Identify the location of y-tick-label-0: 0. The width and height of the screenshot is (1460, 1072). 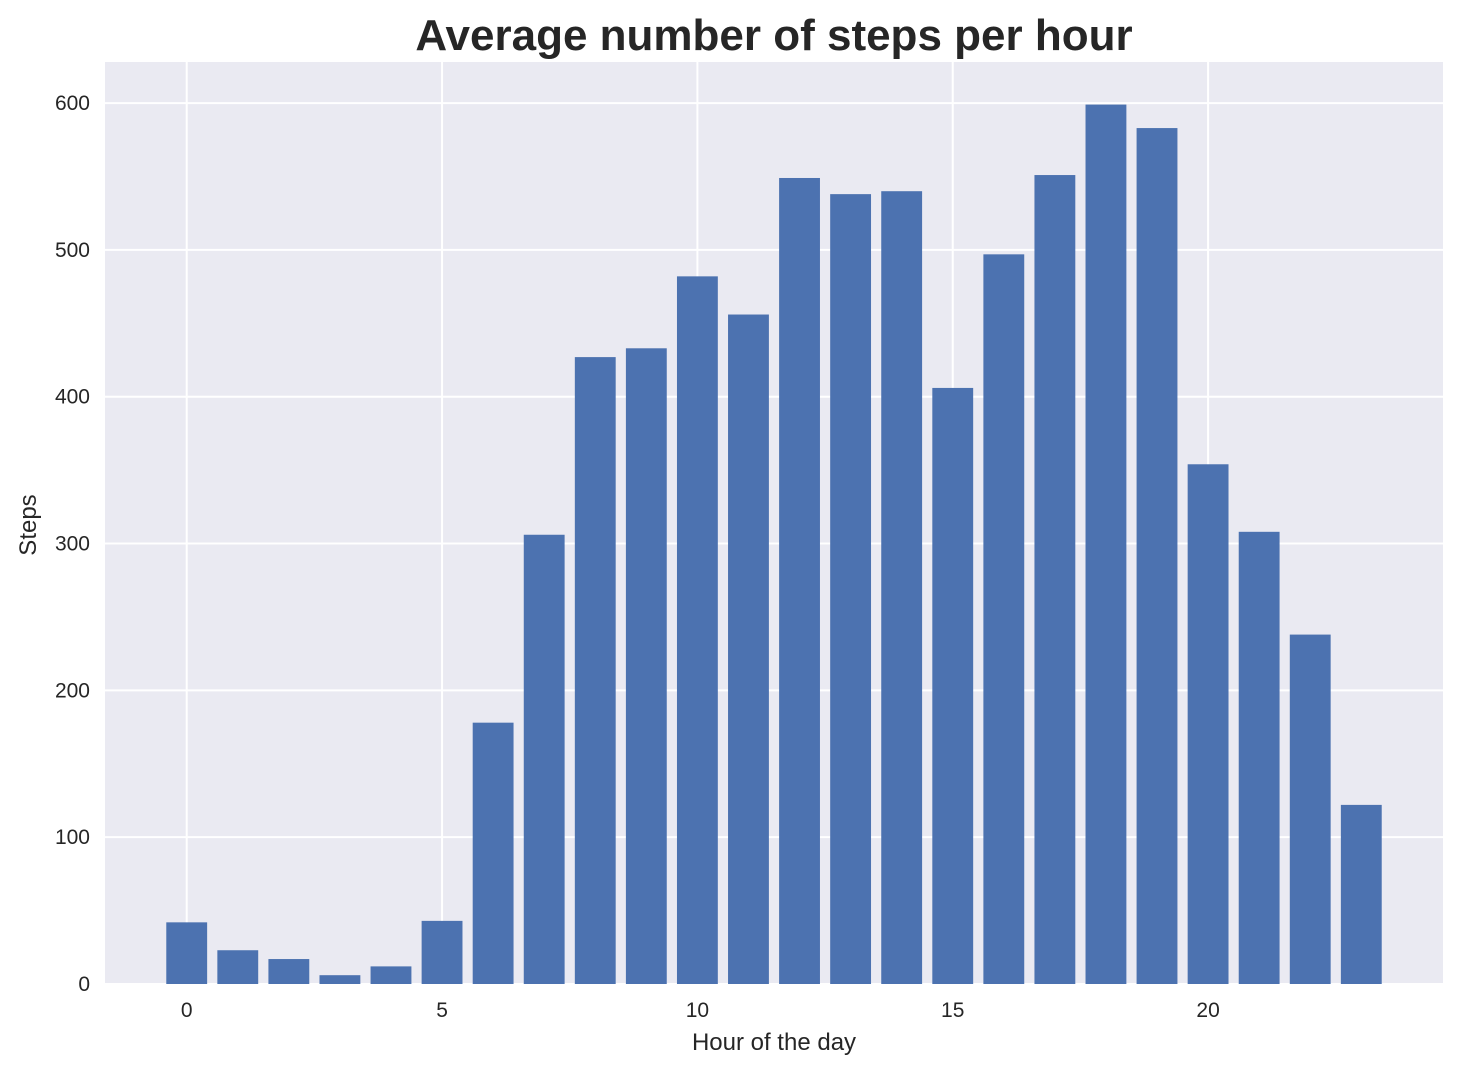
(84, 984).